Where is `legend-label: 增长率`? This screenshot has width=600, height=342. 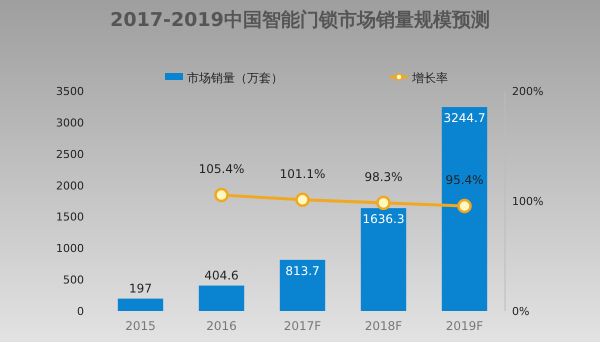 legend-label: 增长率 is located at coordinates (429, 78).